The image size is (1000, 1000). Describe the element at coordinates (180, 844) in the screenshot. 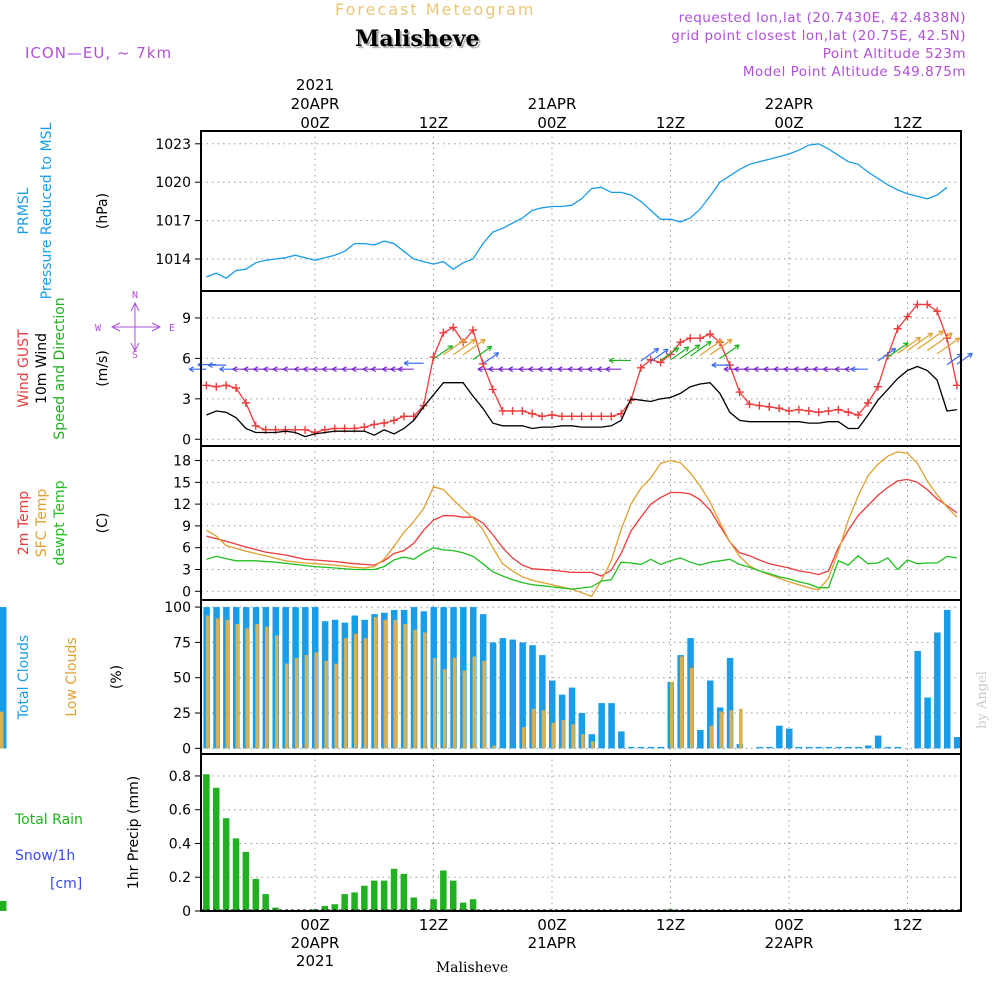

I see `y-tick-label: 0.4` at that location.